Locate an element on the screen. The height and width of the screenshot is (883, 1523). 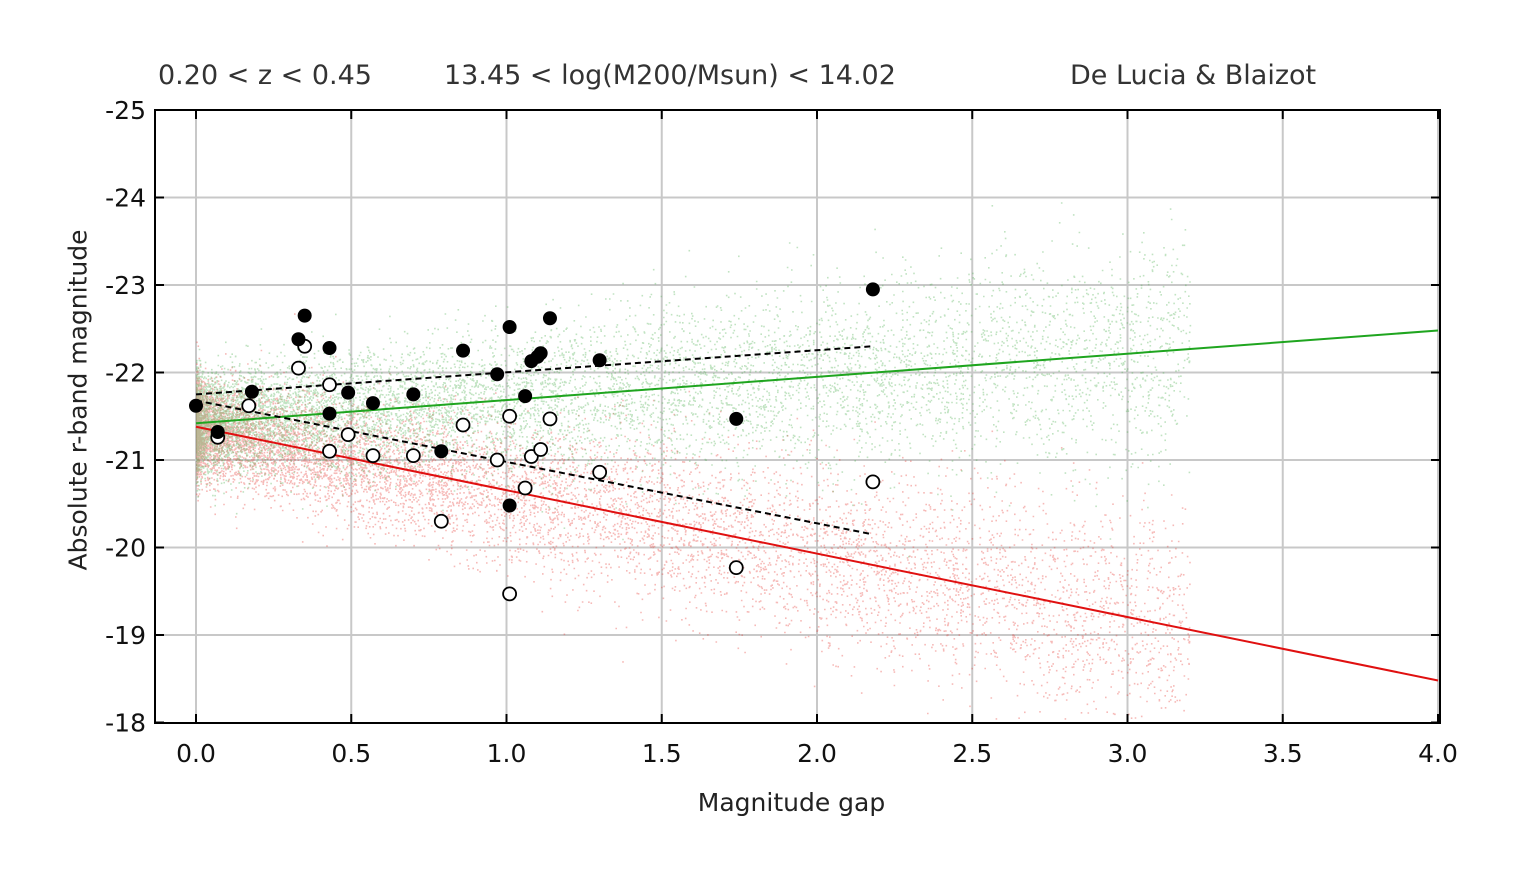
green-fit-line is located at coordinates (817, 377).